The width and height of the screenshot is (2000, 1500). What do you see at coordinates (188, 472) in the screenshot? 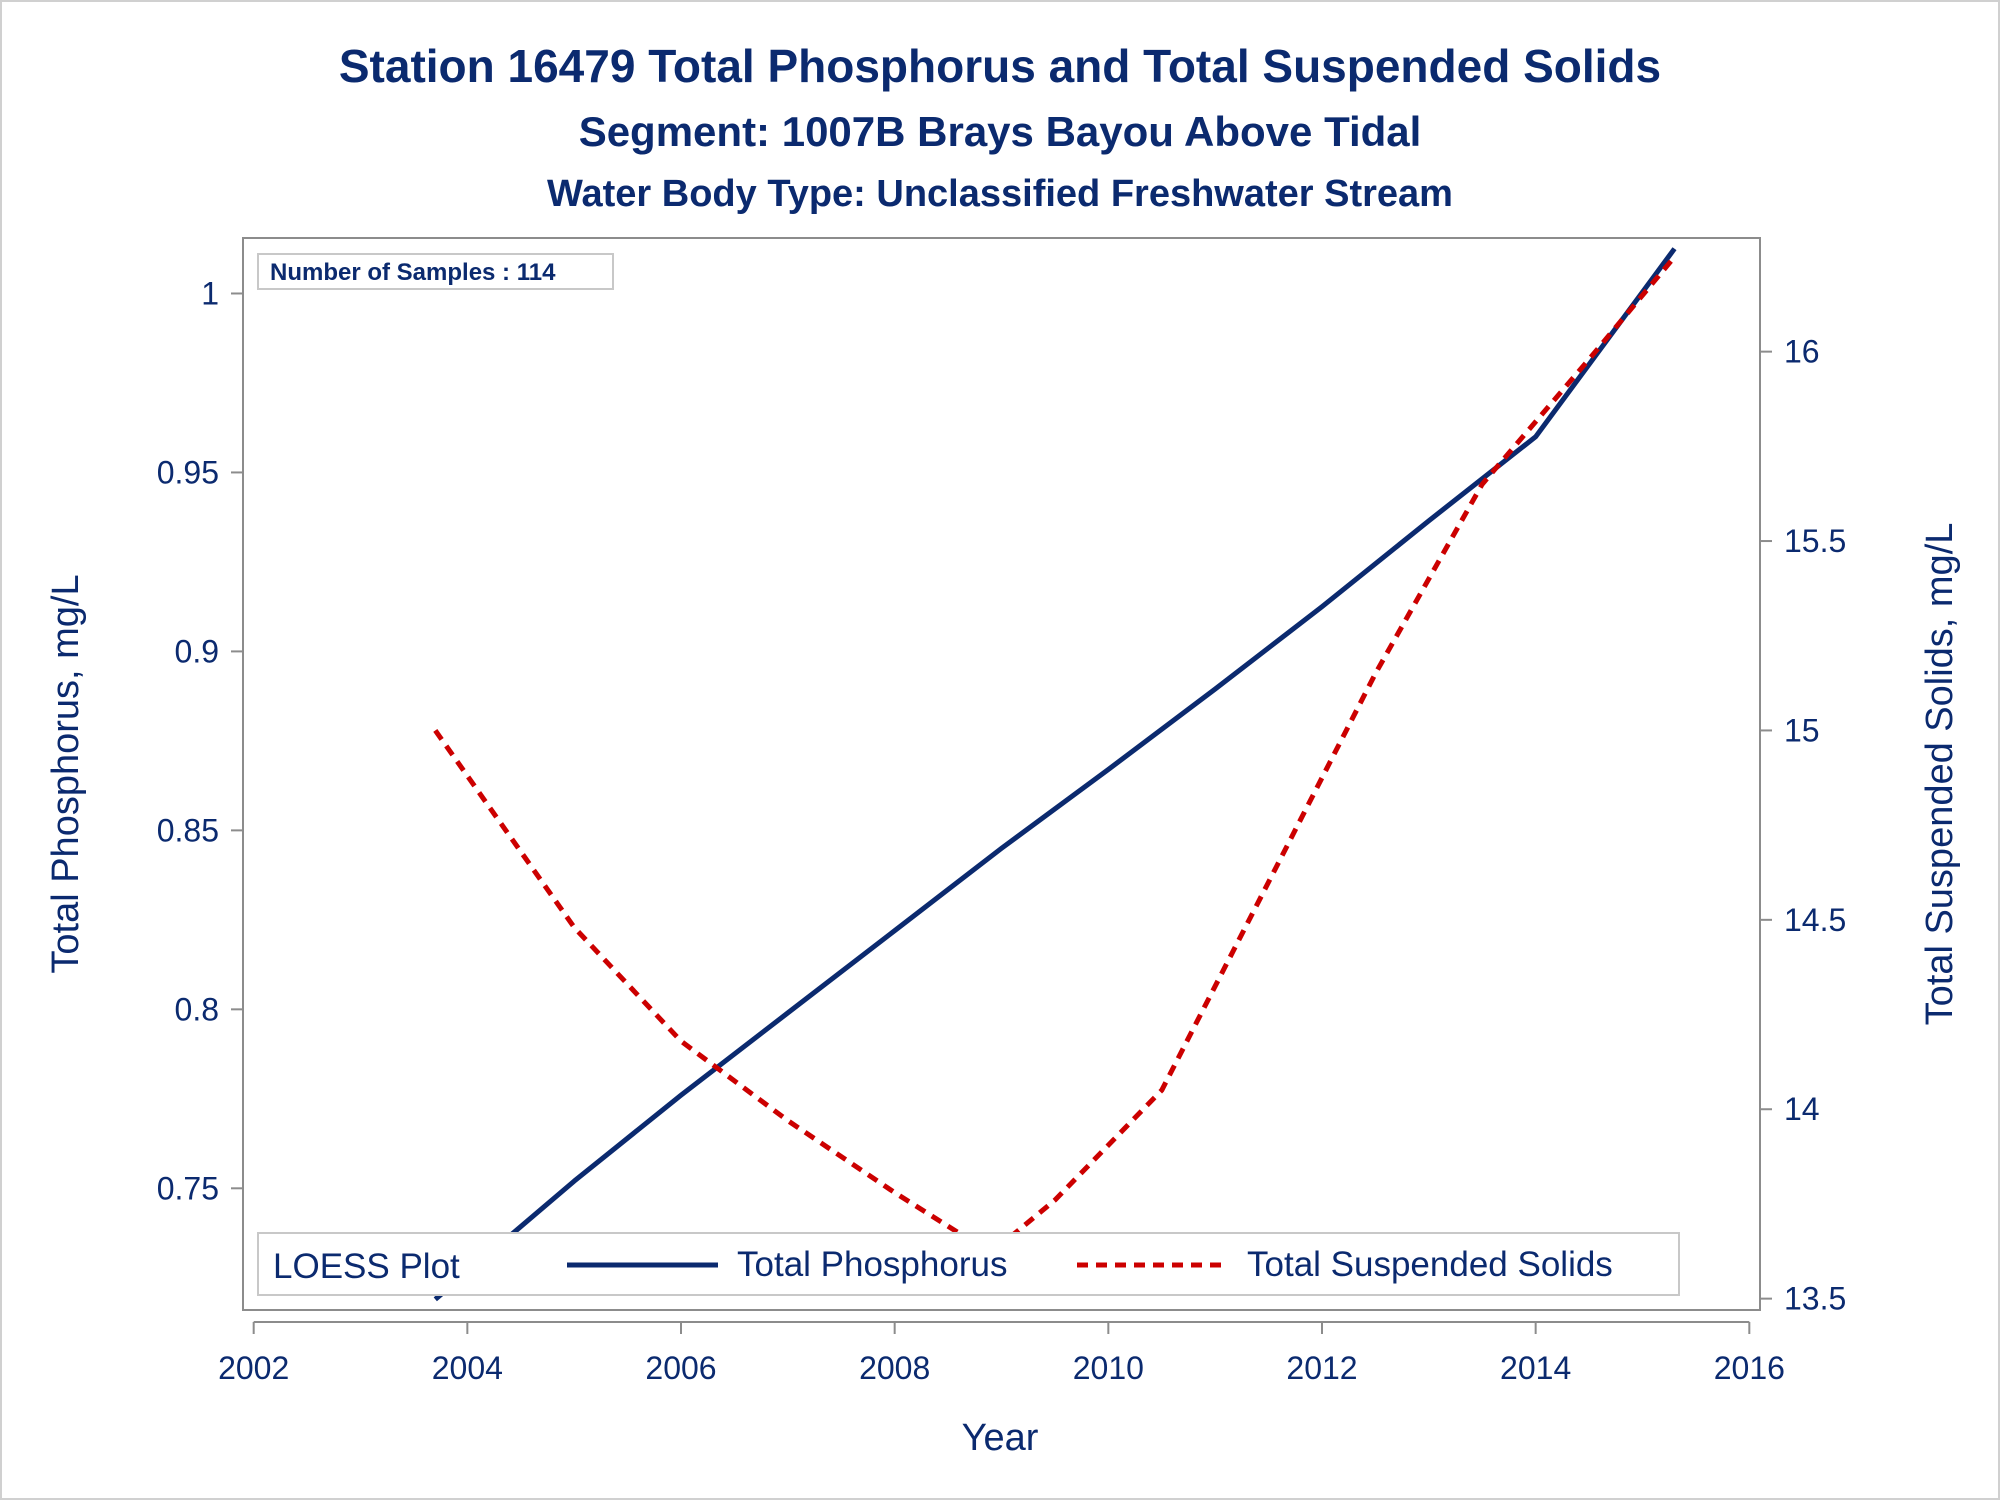
I see `y-left-tick-label: 0.95` at bounding box center [188, 472].